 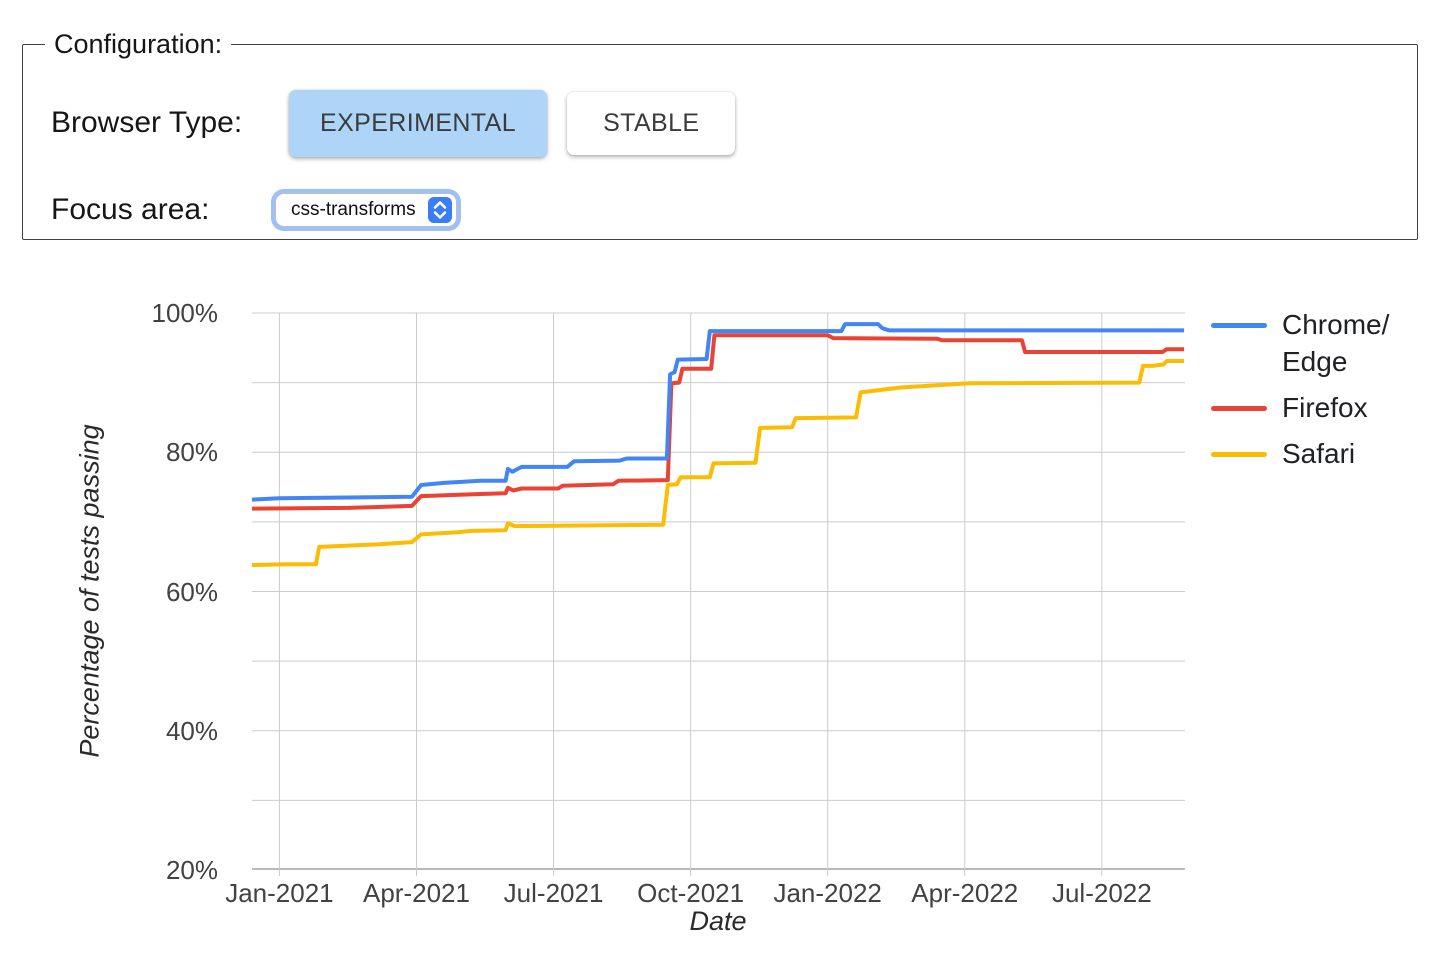 I want to click on series-line-safari, so click(x=718, y=463).